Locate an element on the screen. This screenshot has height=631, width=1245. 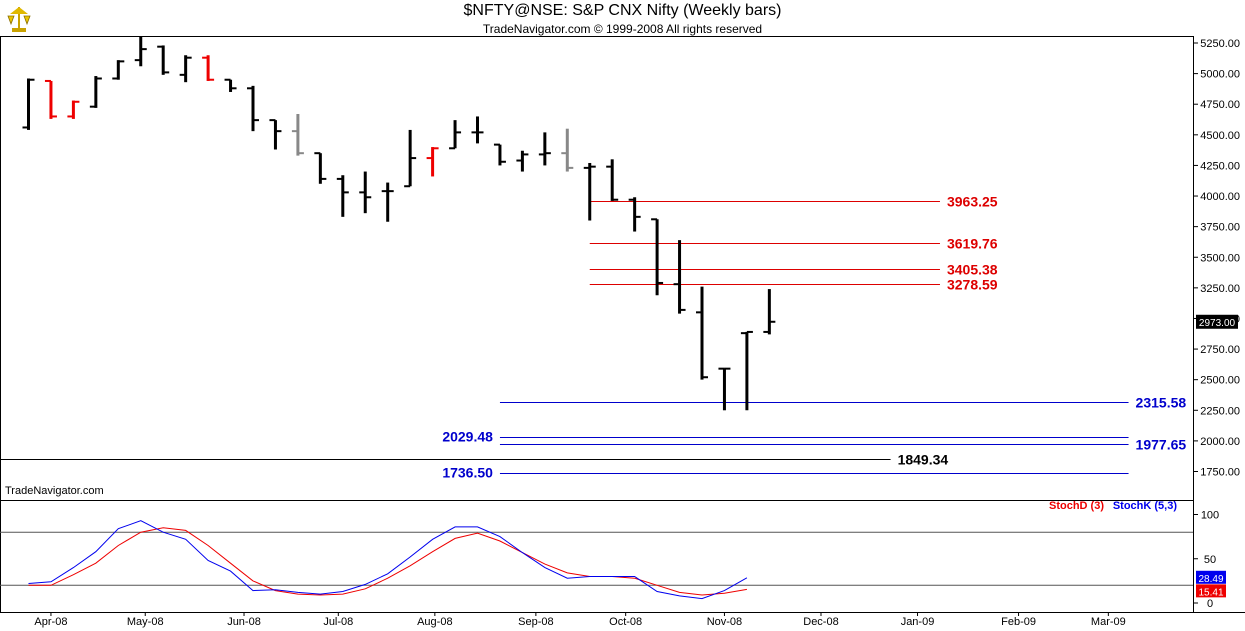
level-label: 1736.50 is located at coordinates (467, 473).